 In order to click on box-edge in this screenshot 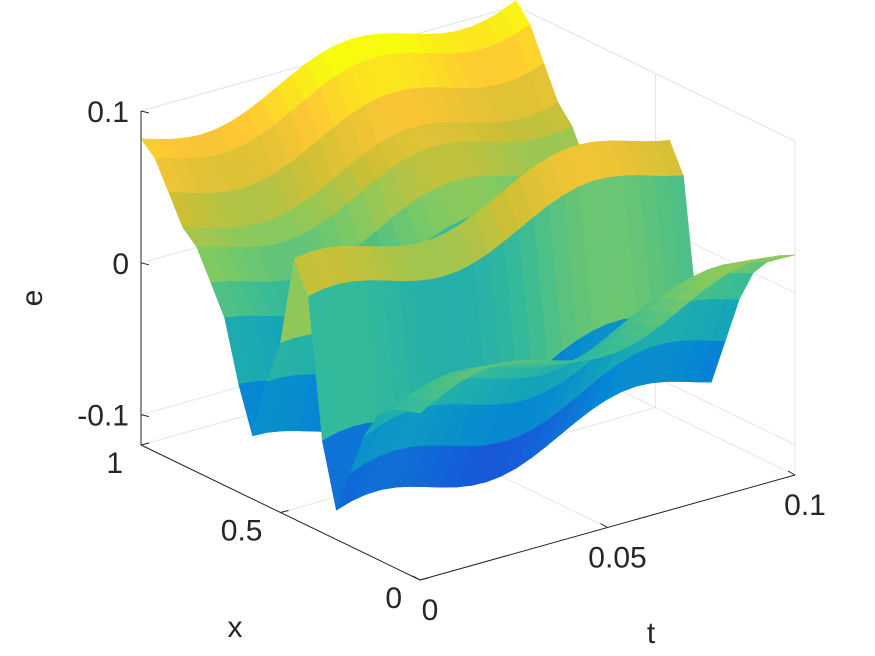, I will do `click(655, 73)`.